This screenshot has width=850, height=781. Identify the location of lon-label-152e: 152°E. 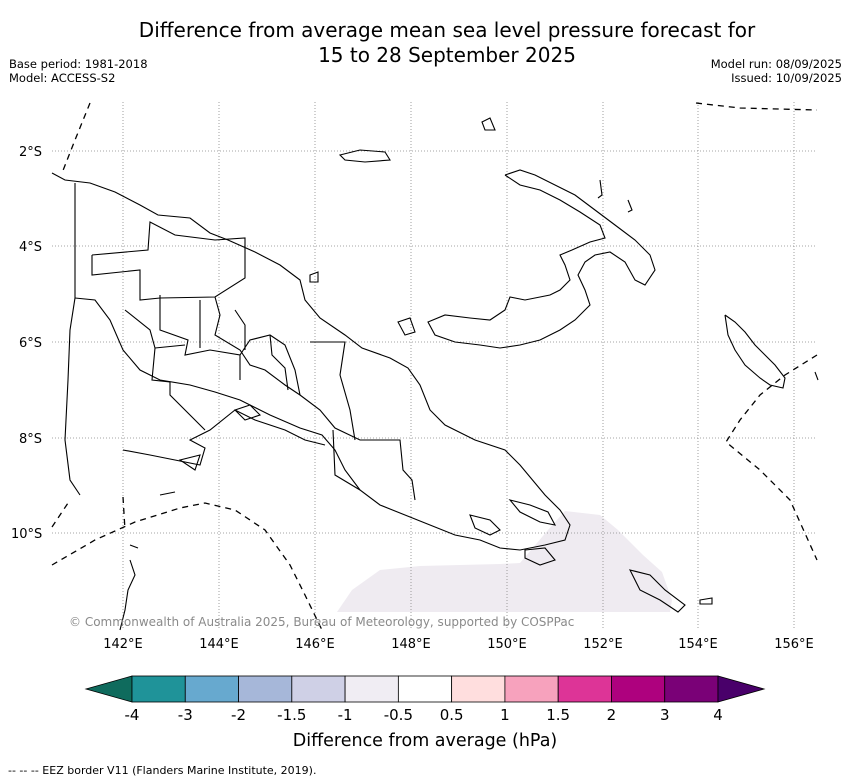
(603, 644).